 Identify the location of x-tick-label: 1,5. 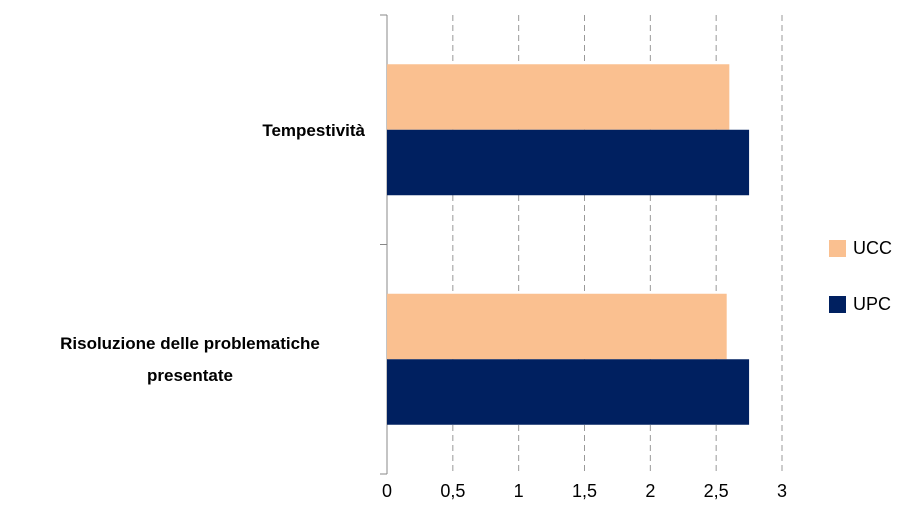
(584, 491).